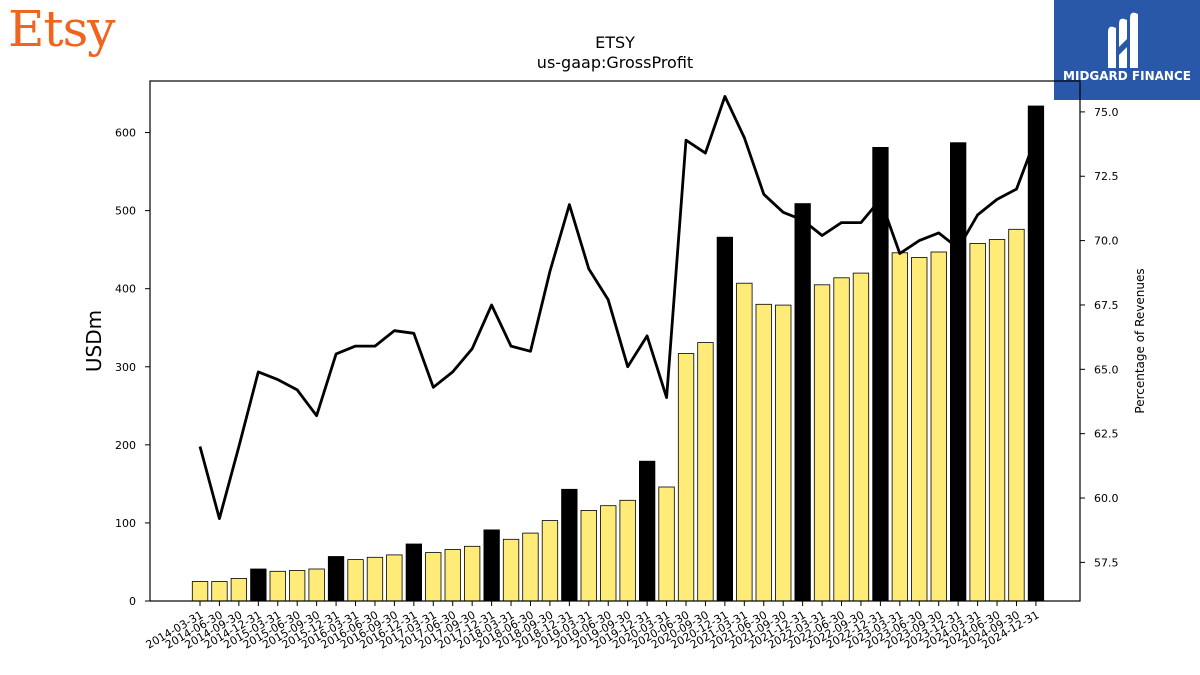 Image resolution: width=1200 pixels, height=675 pixels. What do you see at coordinates (1106, 305) in the screenshot?
I see `y2-tick-label: 67.5` at bounding box center [1106, 305].